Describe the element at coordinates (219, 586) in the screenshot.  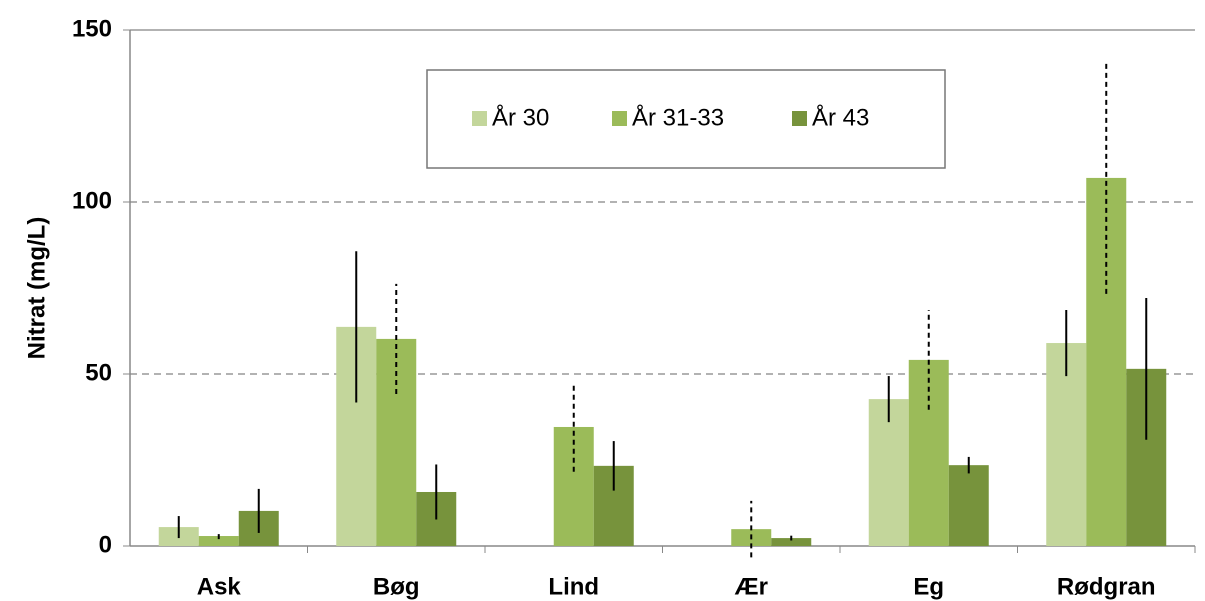
I see `x-tick-label: Ask` at that location.